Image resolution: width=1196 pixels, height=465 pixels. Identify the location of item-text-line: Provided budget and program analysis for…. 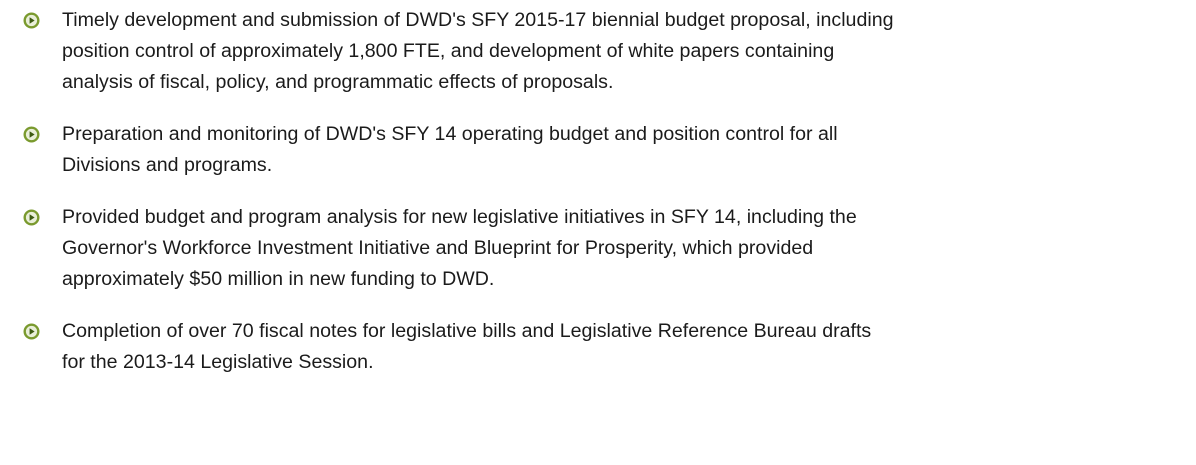
(459, 217).